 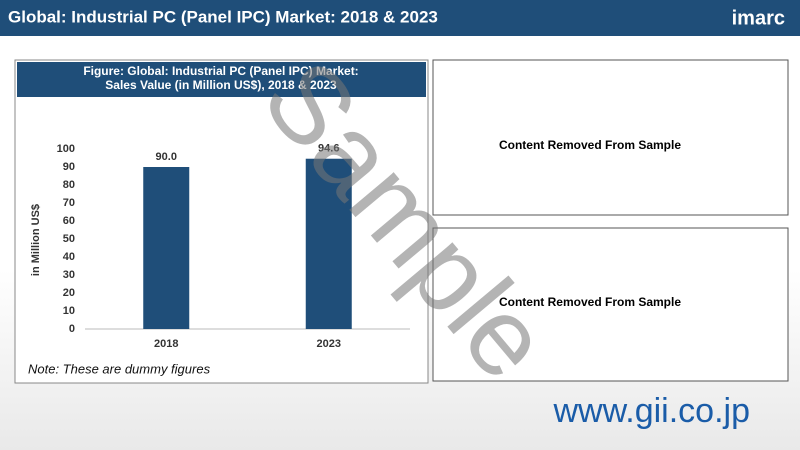 What do you see at coordinates (166, 344) in the screenshot?
I see `x-tick-label: 2018` at bounding box center [166, 344].